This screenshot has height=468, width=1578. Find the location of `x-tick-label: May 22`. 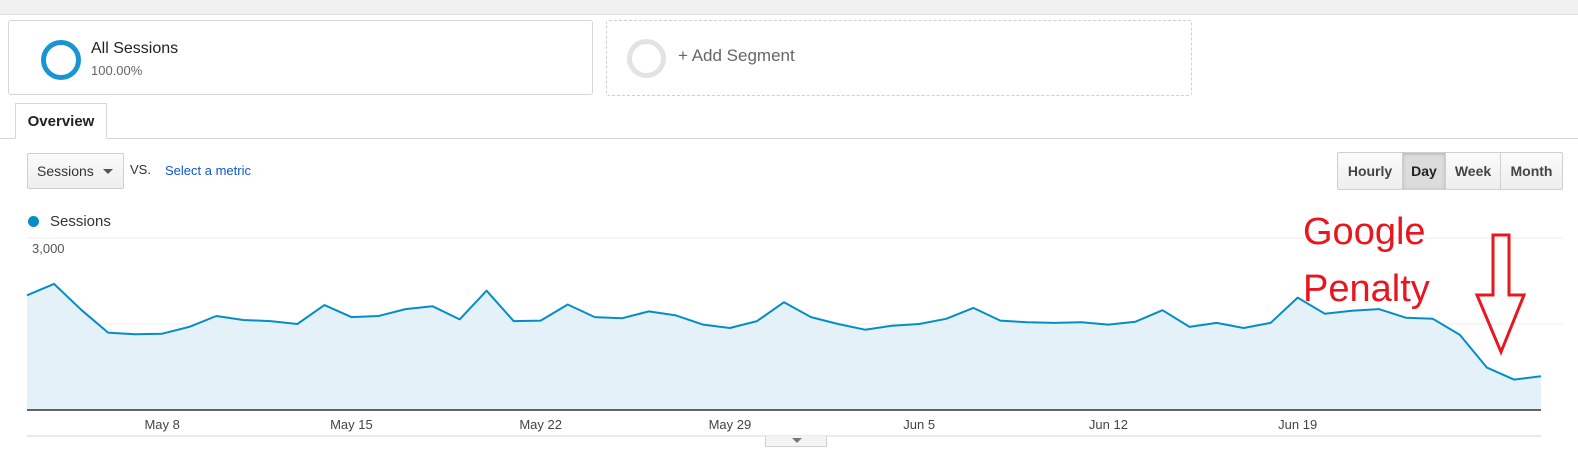

x-tick-label: May 22 is located at coordinates (540, 424).